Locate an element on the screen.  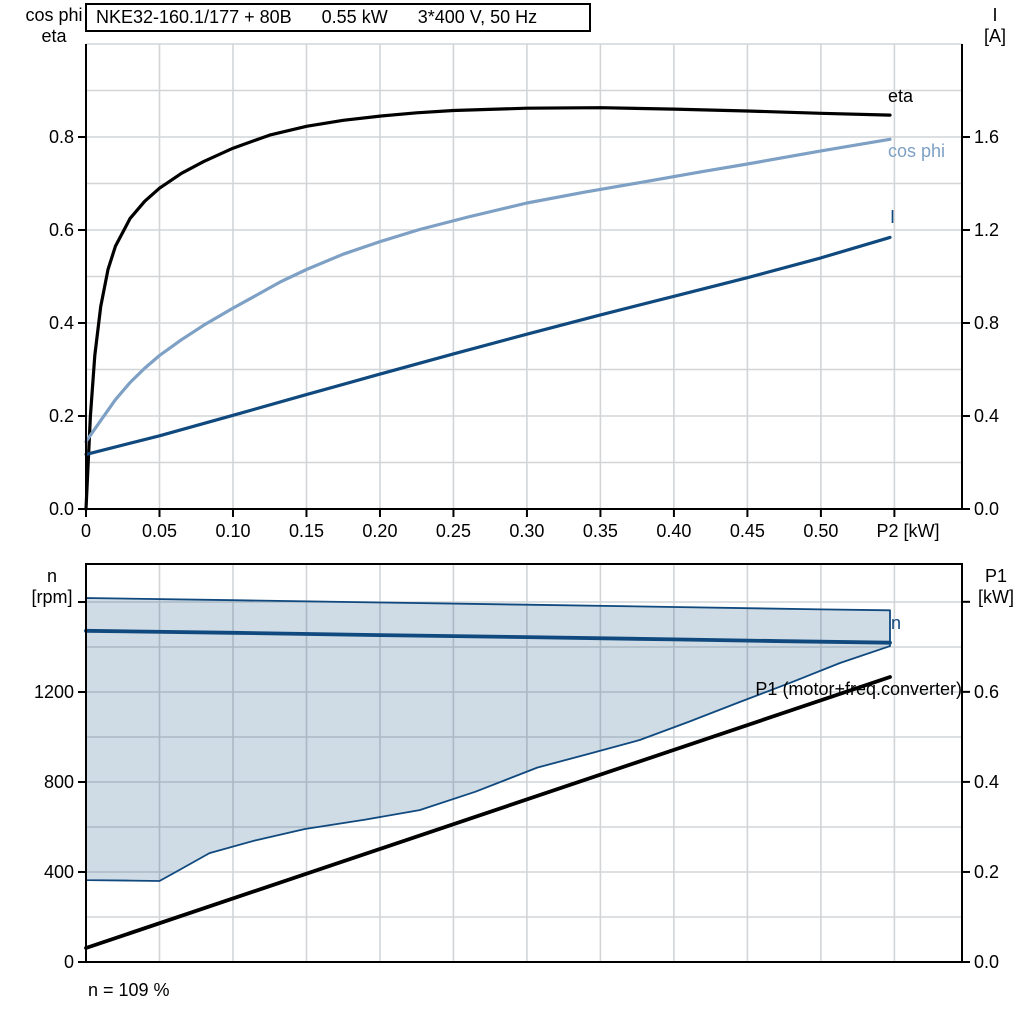
tick-label-right: 1.2 is located at coordinates (986, 230).